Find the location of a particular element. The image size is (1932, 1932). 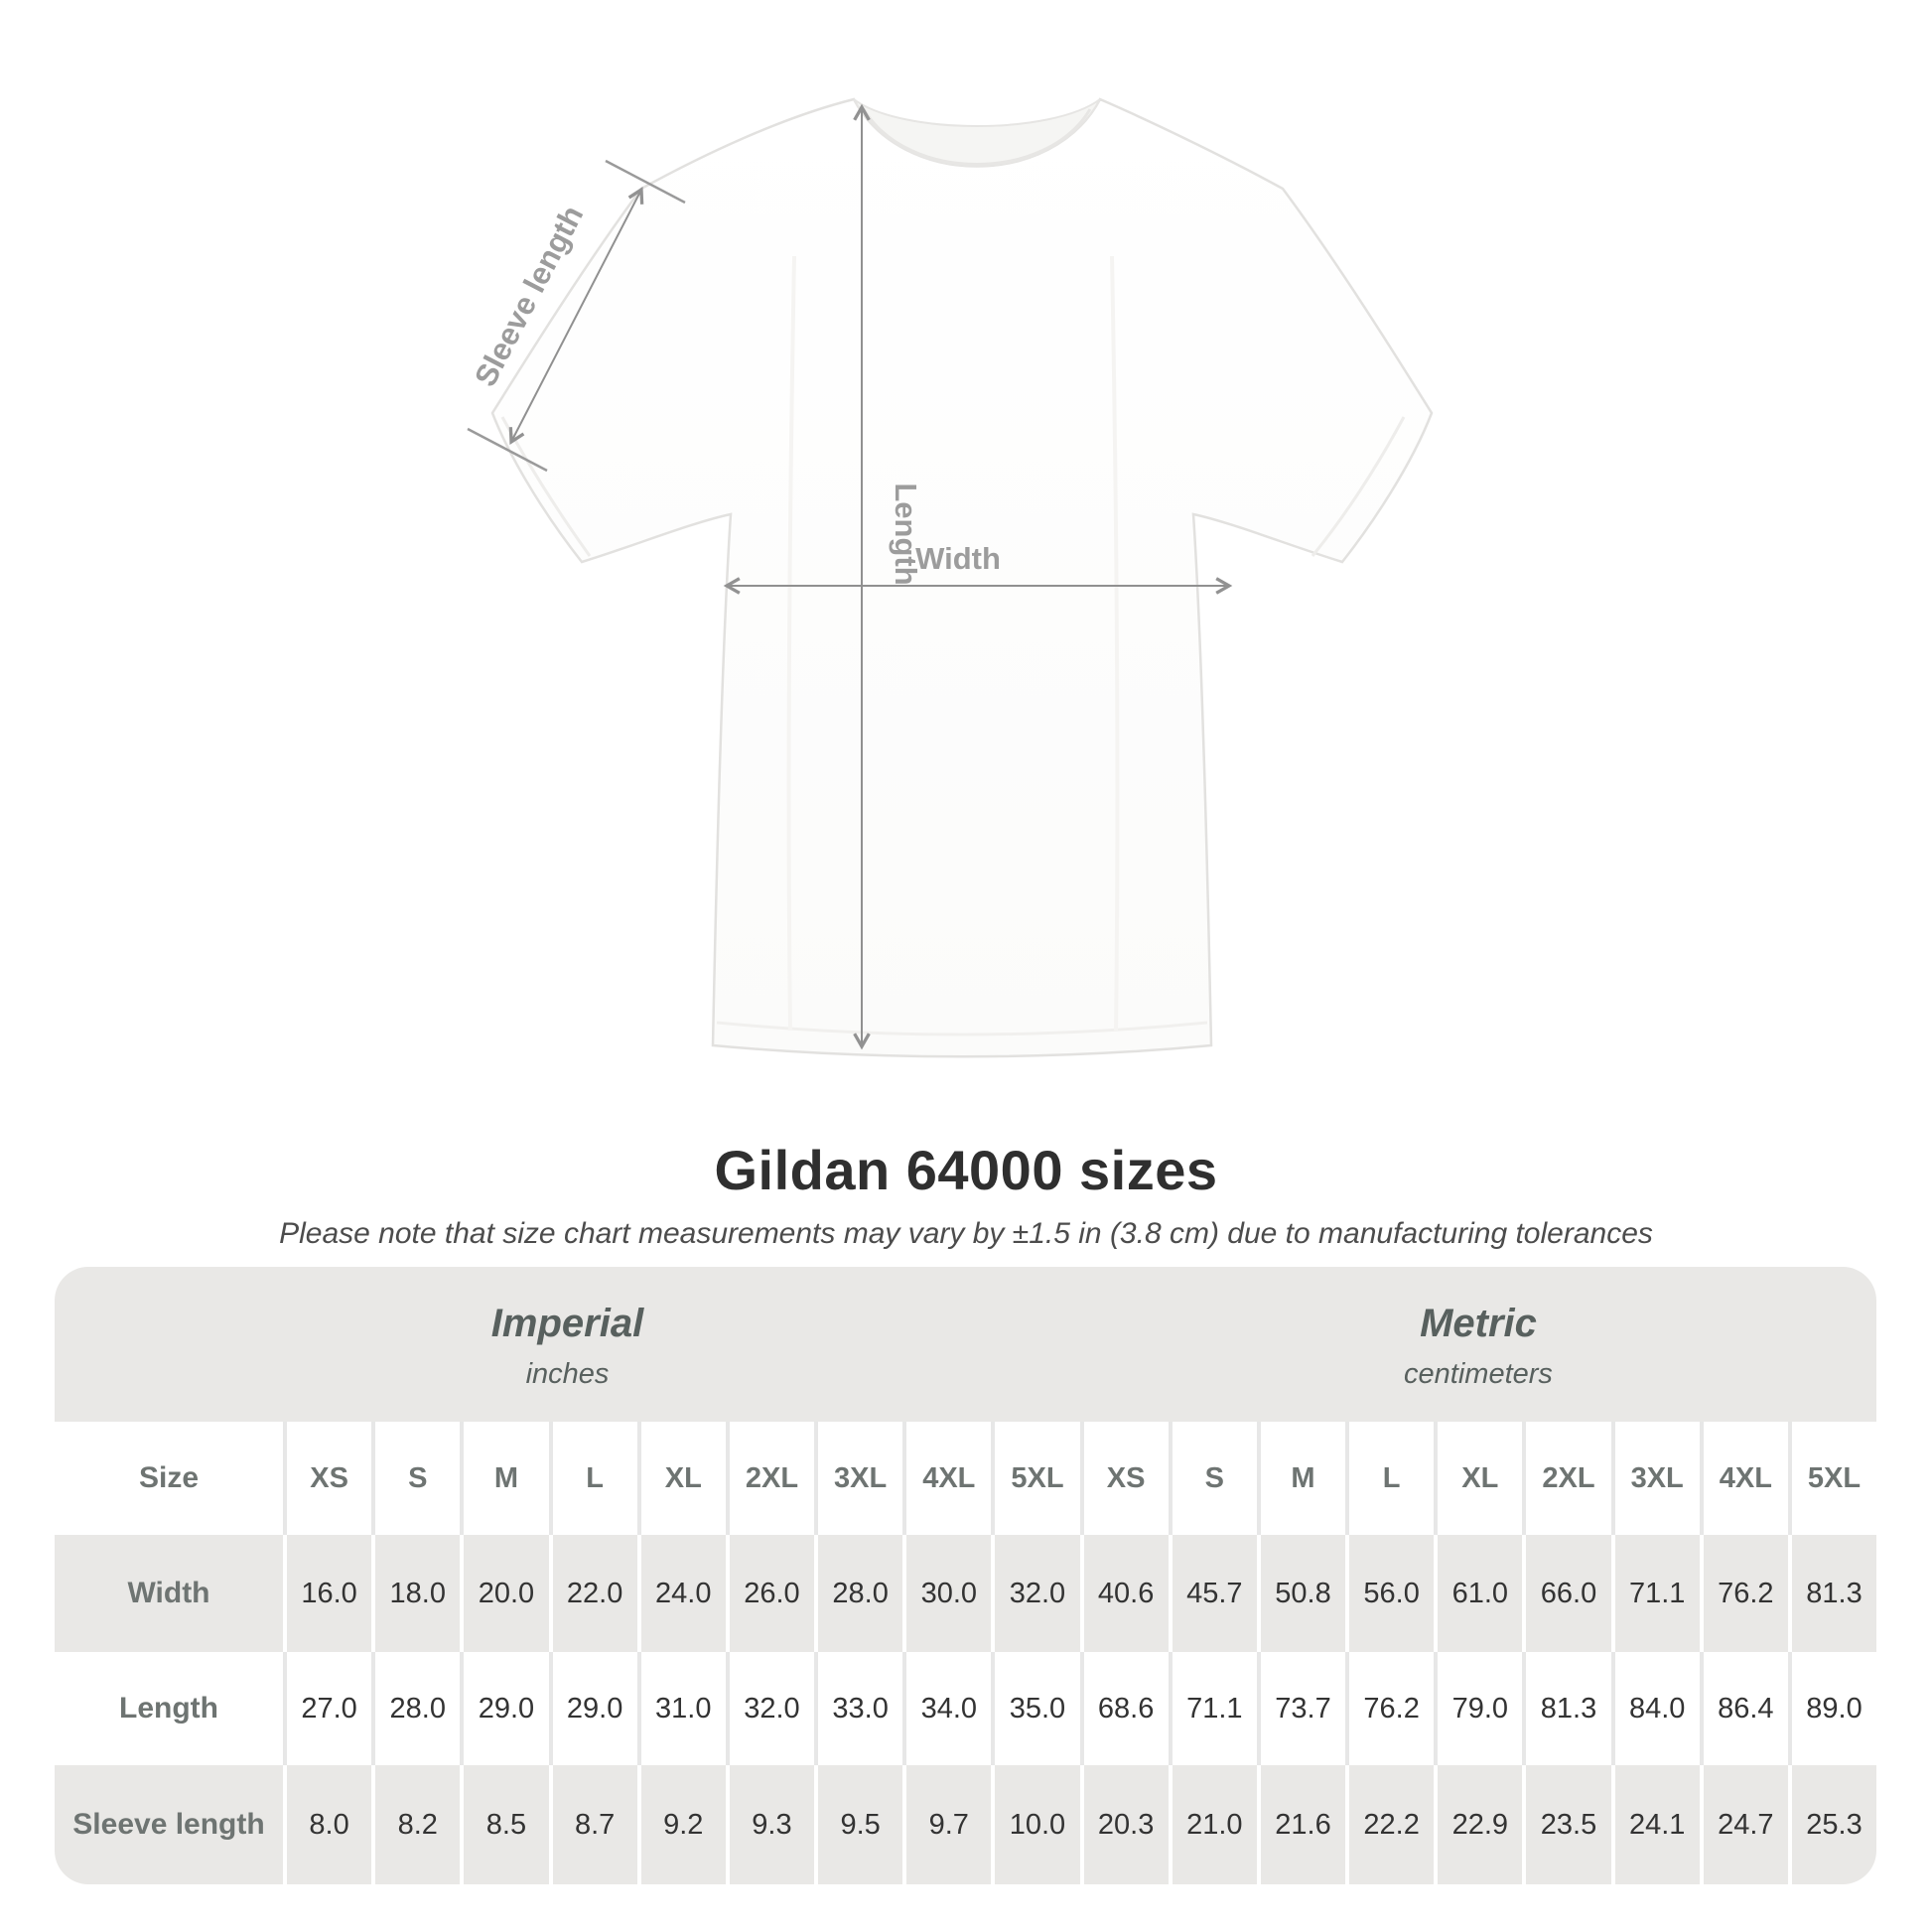

value-cell: 22.9 is located at coordinates (1478, 1825).